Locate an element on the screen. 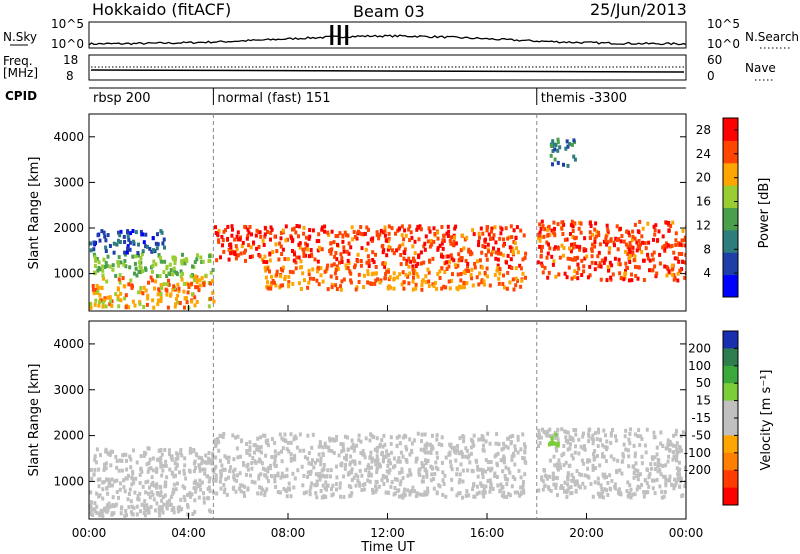 Image resolution: width=800 pixels, height=554 pixels. colorbar-swatch is located at coordinates (730, 196).